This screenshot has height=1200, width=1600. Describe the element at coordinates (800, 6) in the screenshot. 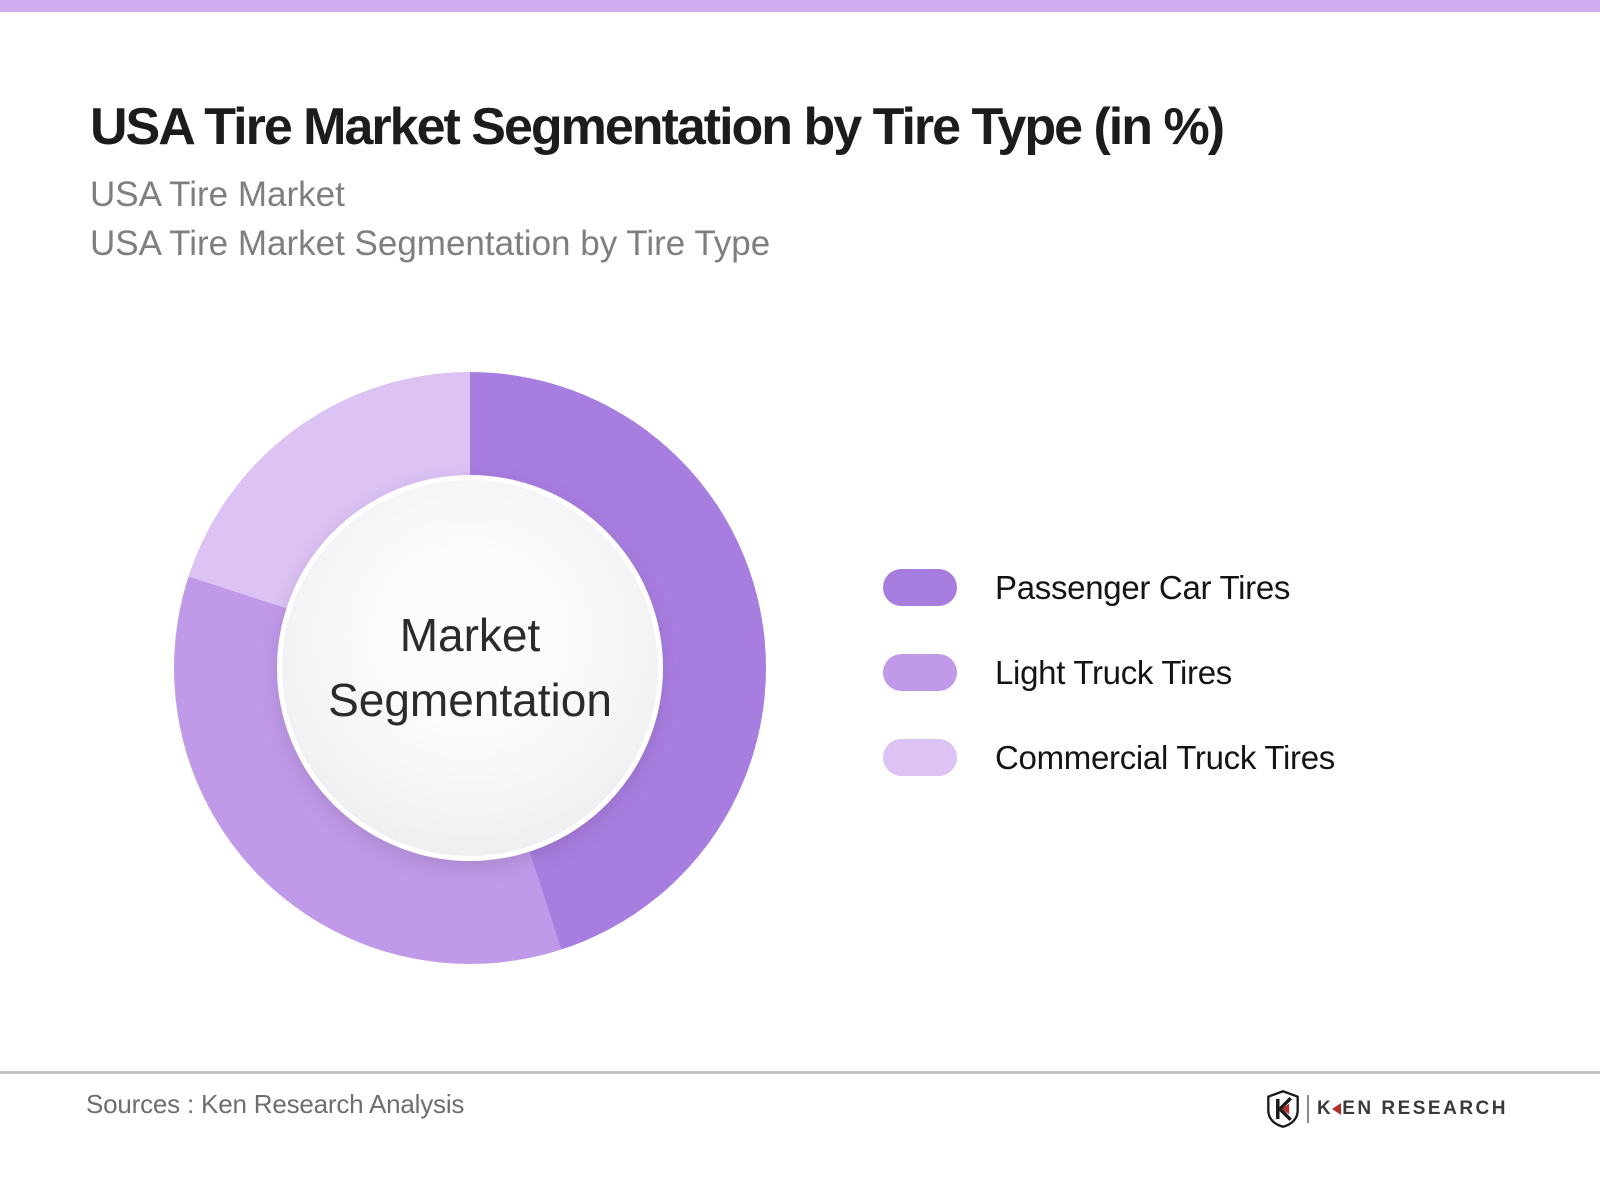

I see `top-accent-bar` at that location.